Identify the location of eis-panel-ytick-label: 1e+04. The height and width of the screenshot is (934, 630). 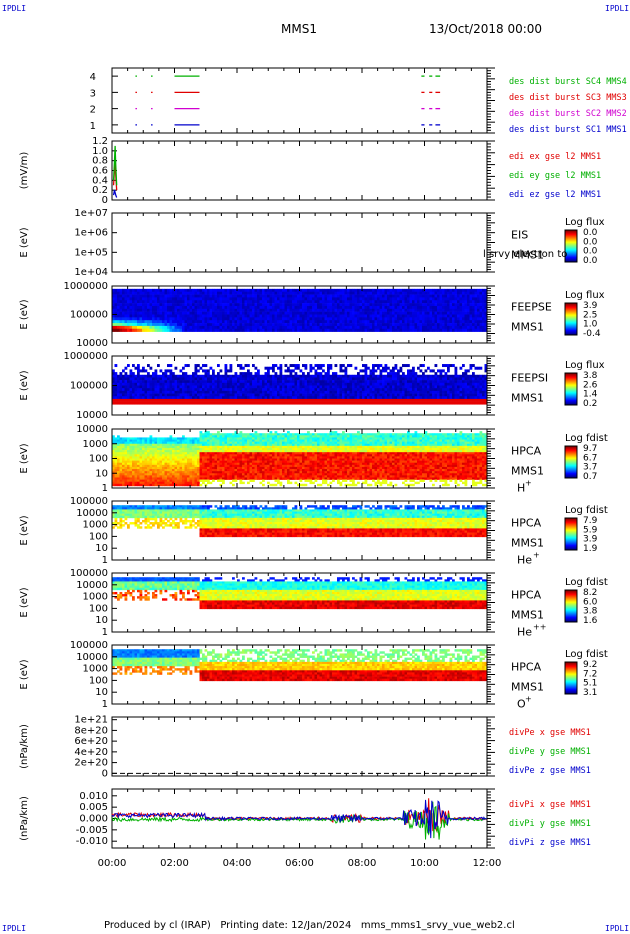
(91, 272).